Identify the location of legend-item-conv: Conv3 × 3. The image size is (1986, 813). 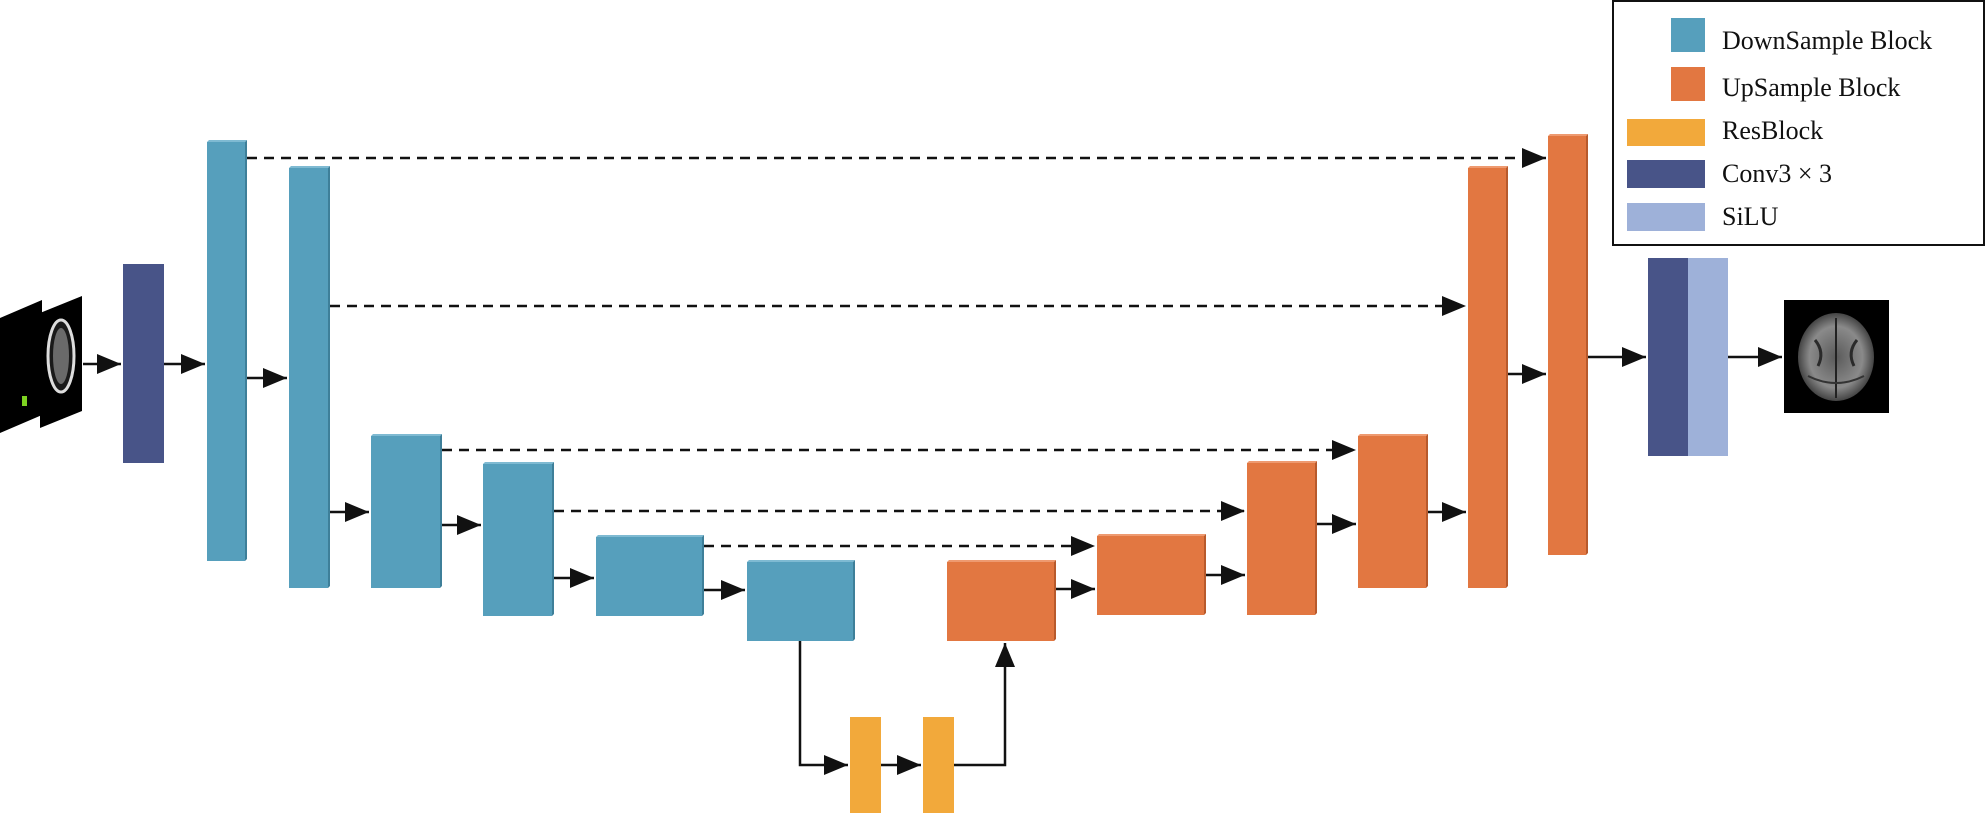
(1729, 173).